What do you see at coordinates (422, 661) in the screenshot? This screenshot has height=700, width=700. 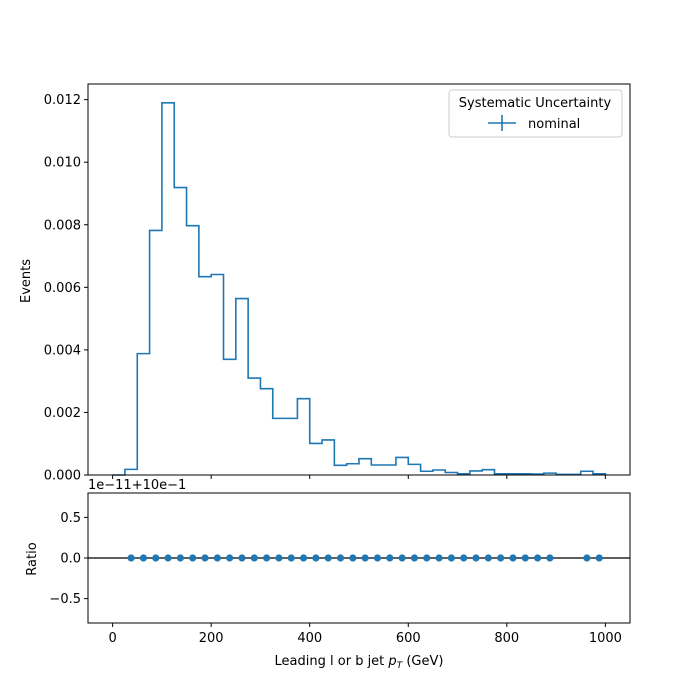 I see `x-axis-label-unit: (GeV)` at bounding box center [422, 661].